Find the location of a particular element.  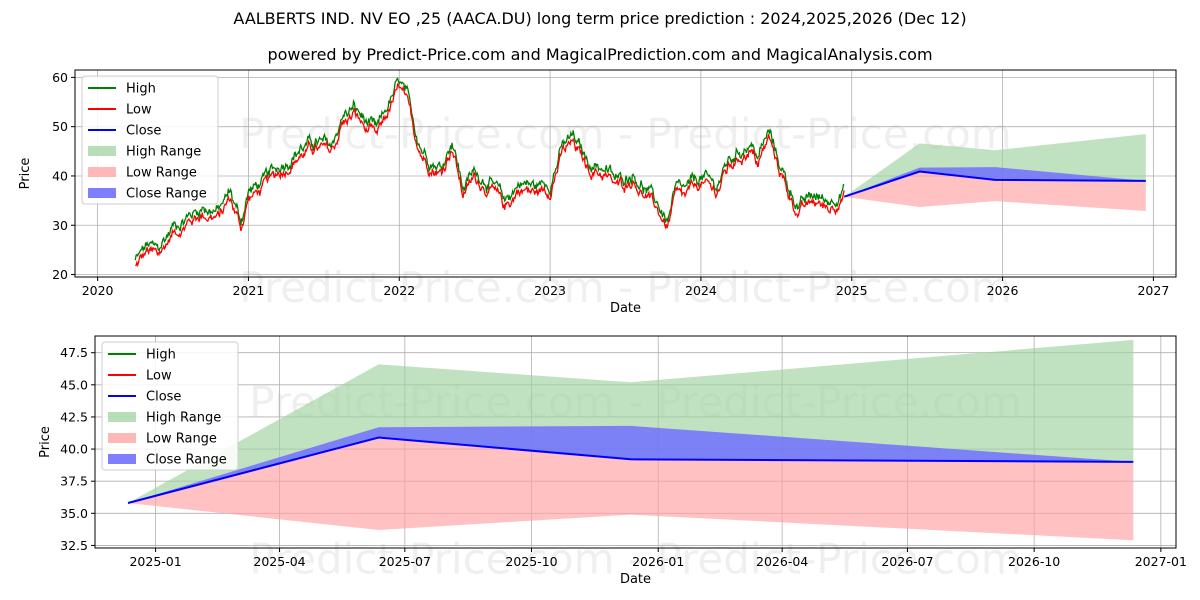

y-tick-label: 45.0 is located at coordinates (74, 384).